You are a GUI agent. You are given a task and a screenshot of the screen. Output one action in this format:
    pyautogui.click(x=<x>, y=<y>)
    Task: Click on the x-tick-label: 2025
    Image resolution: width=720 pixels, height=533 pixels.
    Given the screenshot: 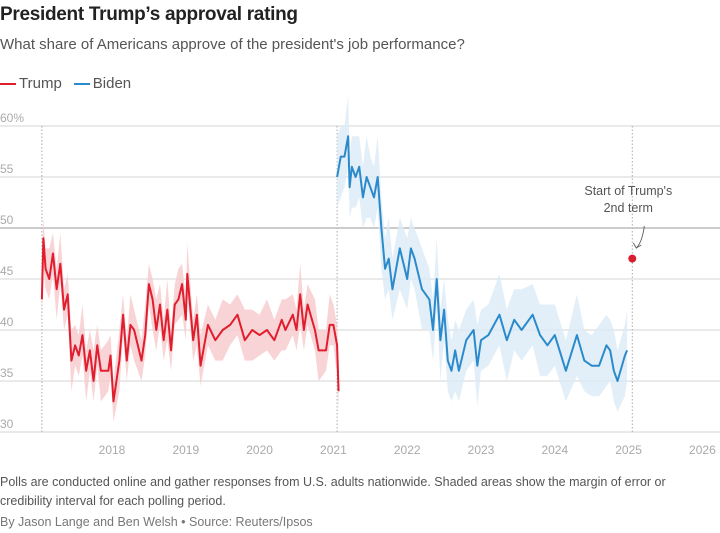 What is the action you would take?
    pyautogui.click(x=628, y=450)
    